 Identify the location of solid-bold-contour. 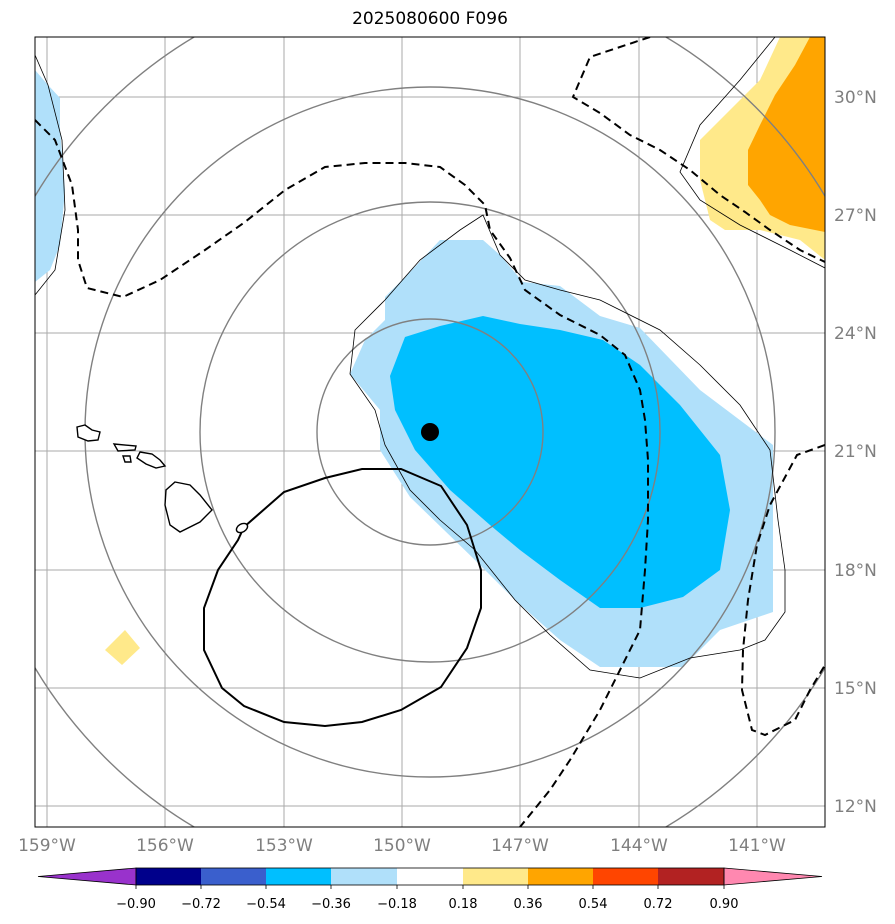
(342, 598).